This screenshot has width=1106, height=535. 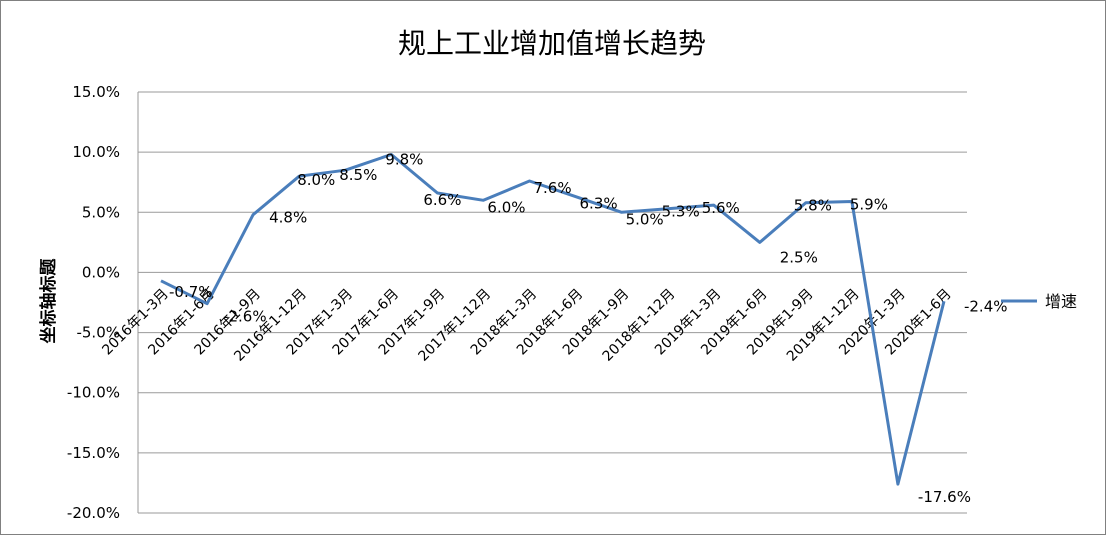 I want to click on chart-title: 规上工业增加值增长趋势, so click(x=552, y=43).